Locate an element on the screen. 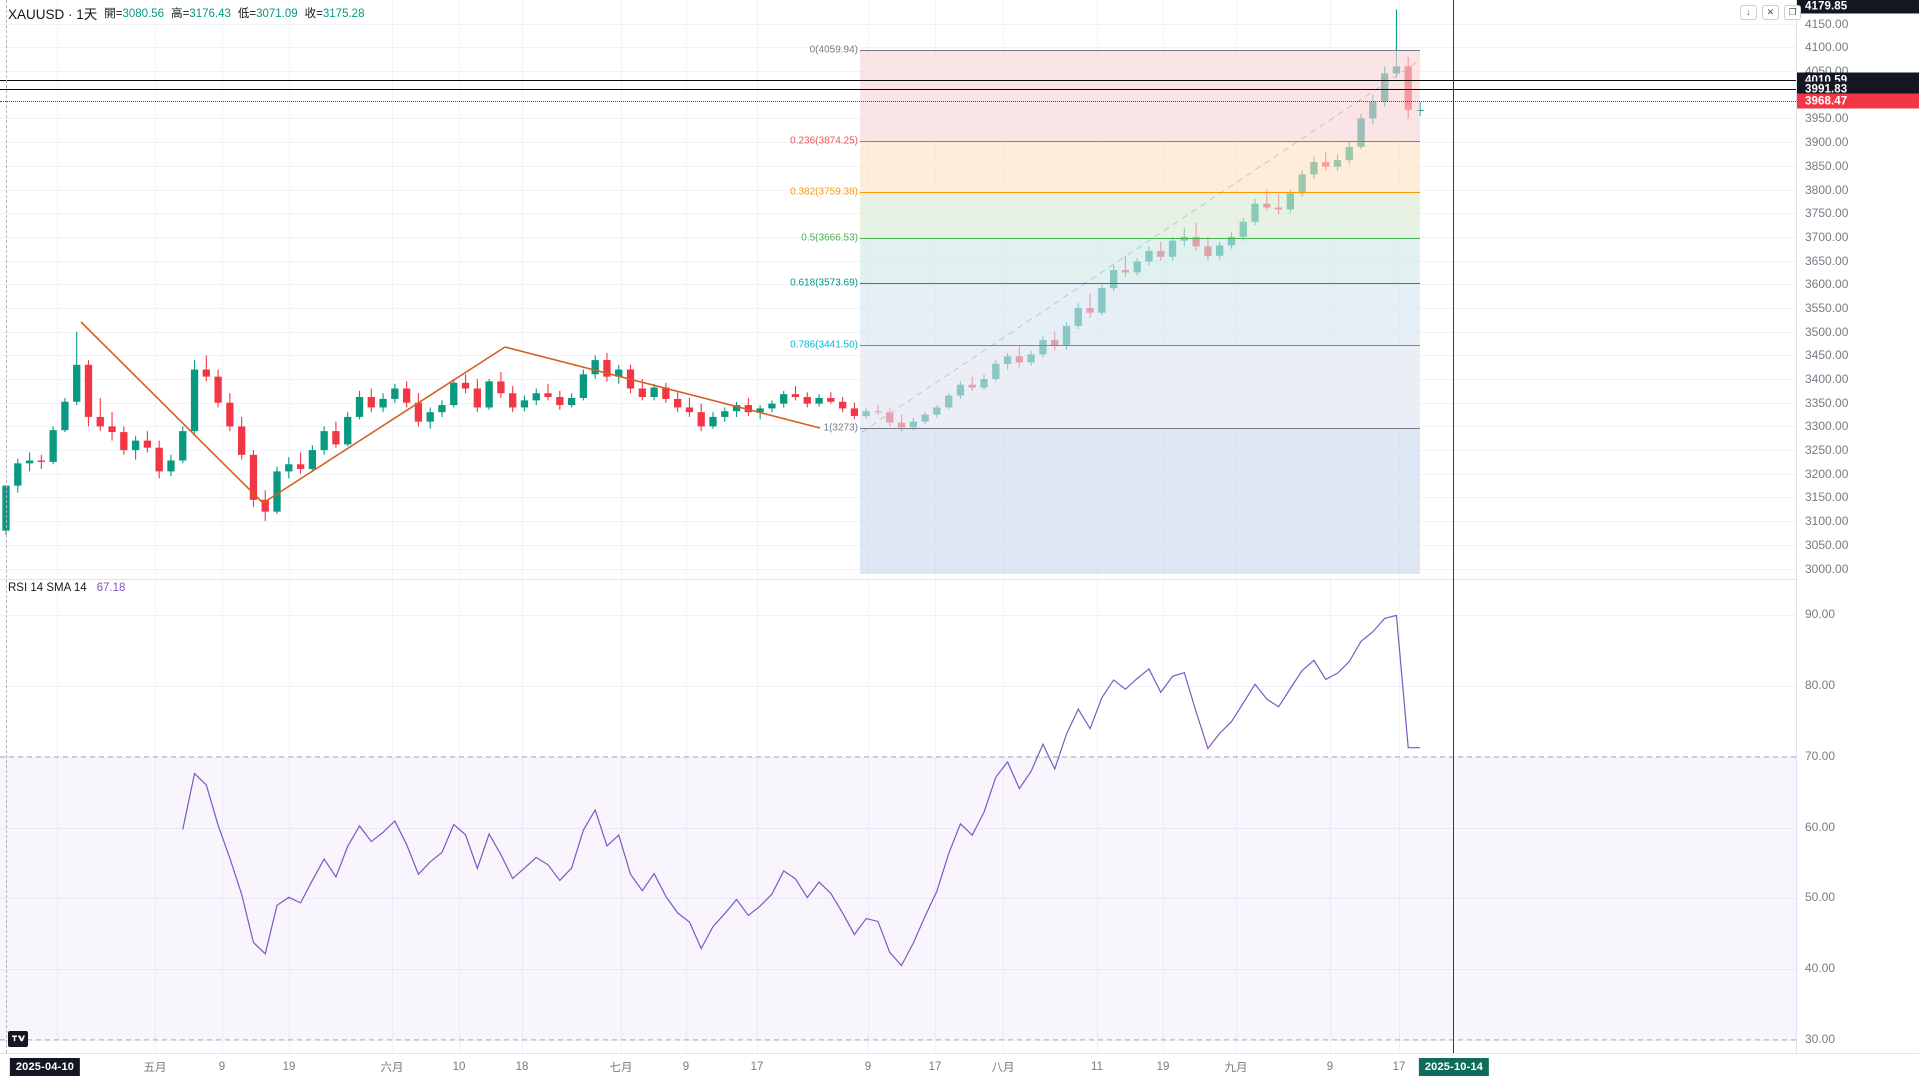 This screenshot has width=1919, height=1079. rsi-tick-label: 80.00 is located at coordinates (1820, 685).